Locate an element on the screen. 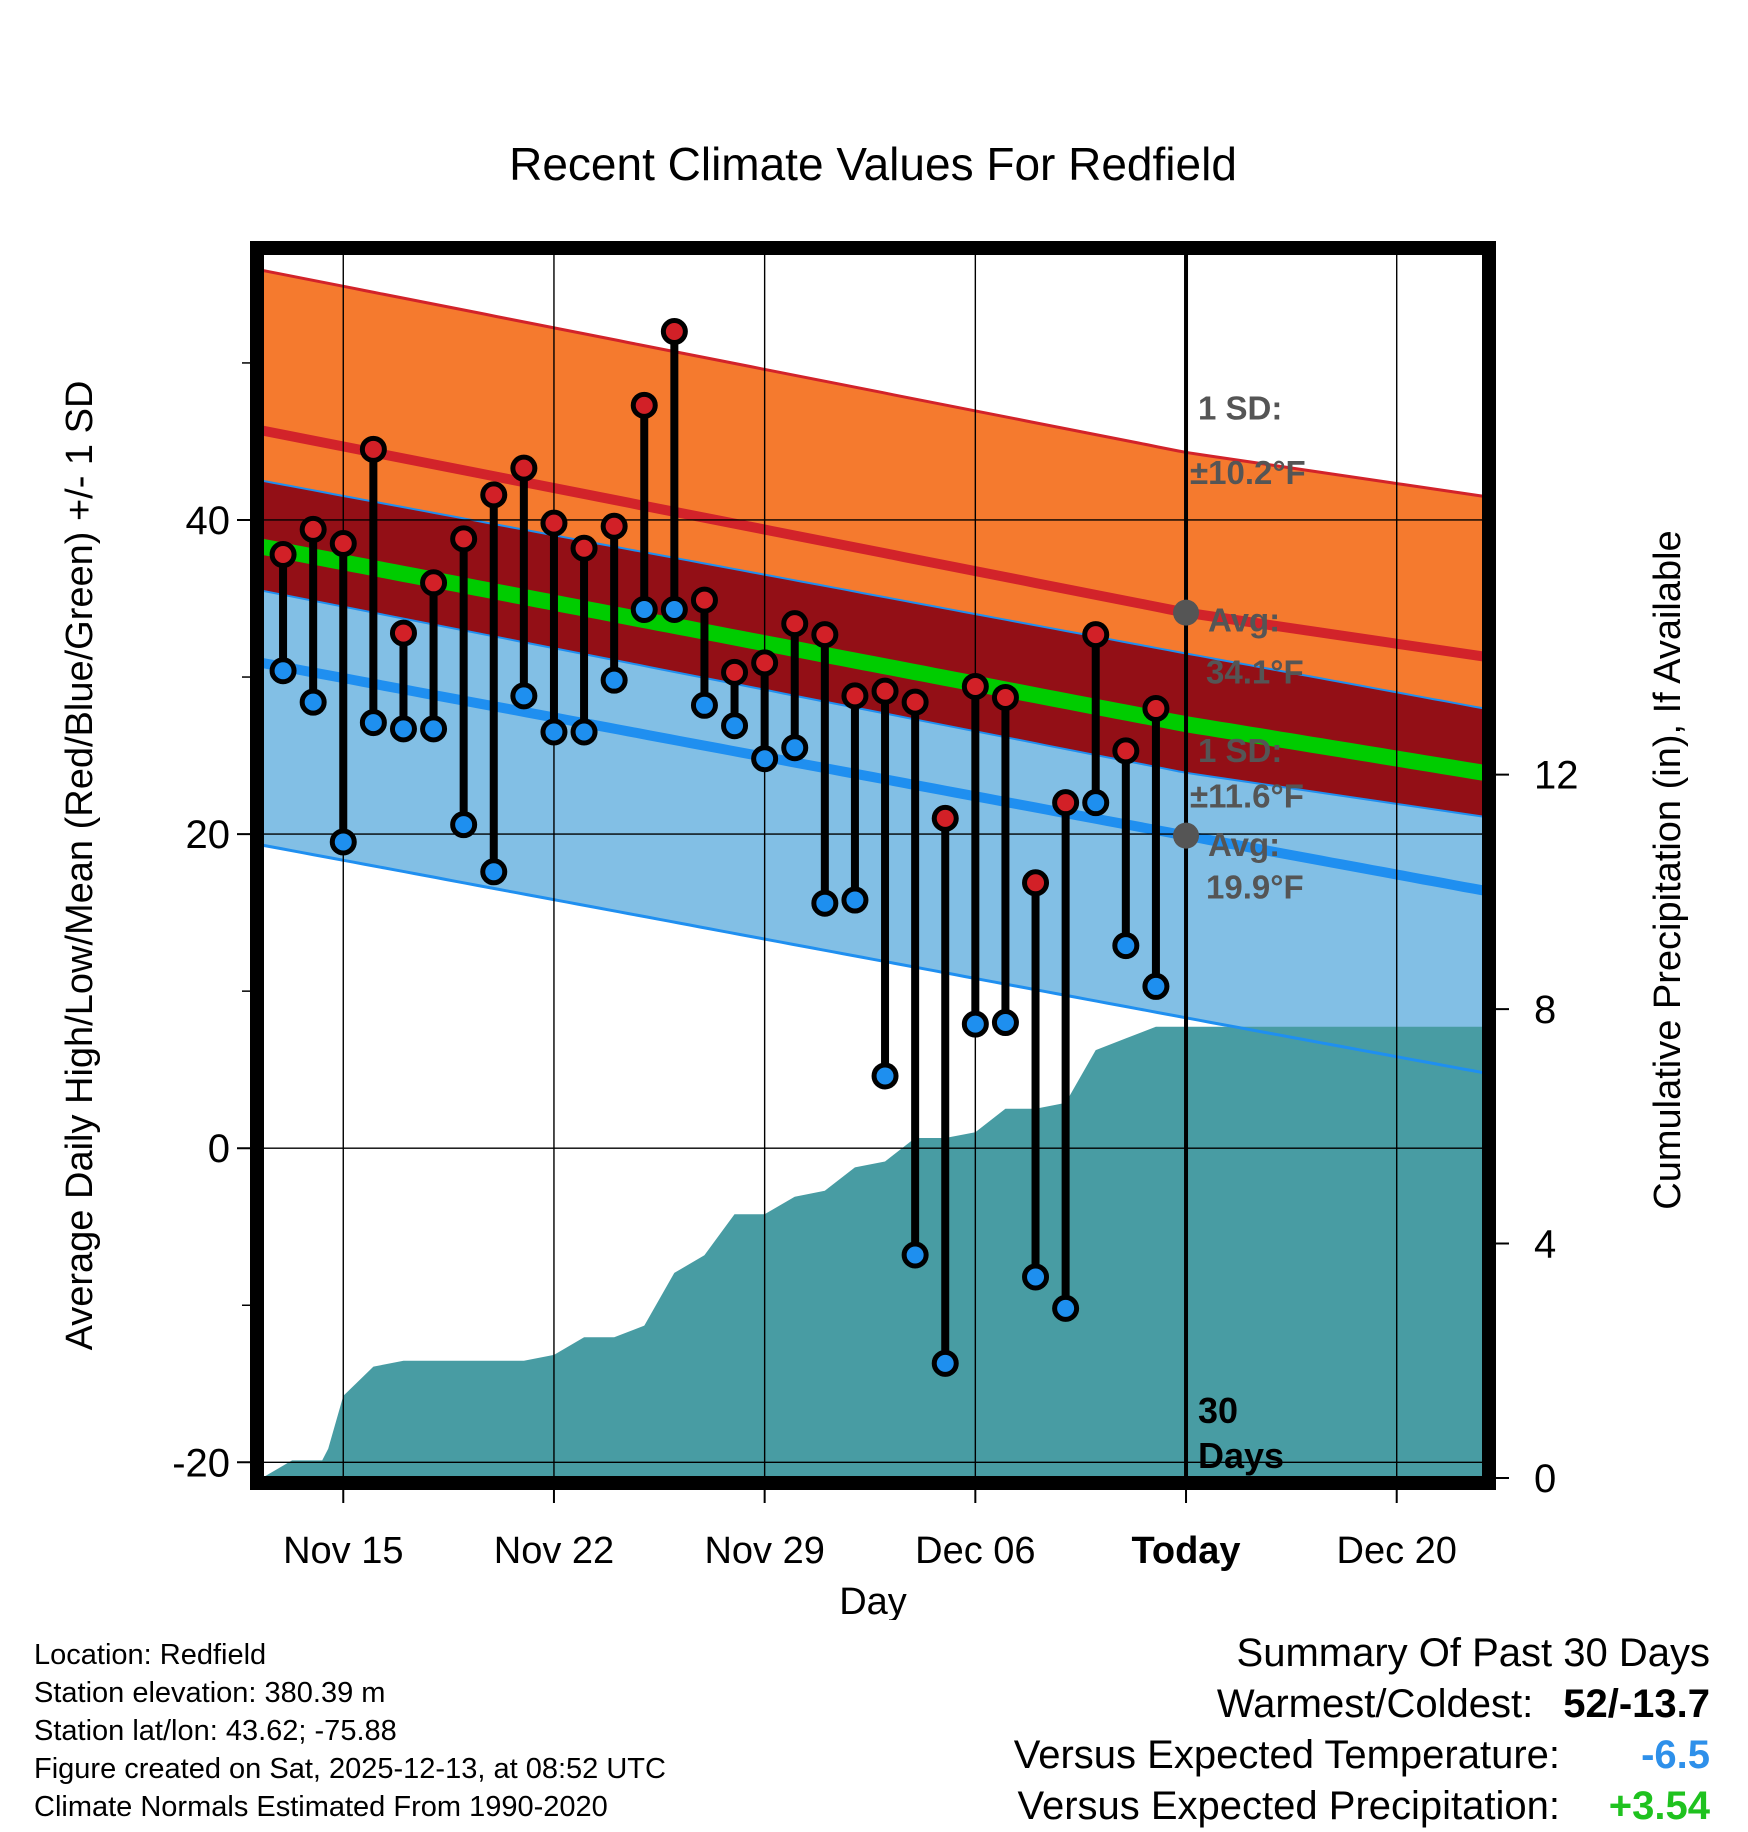  summary-title: Summary Of Past 30 Days is located at coordinates (1473, 1653).